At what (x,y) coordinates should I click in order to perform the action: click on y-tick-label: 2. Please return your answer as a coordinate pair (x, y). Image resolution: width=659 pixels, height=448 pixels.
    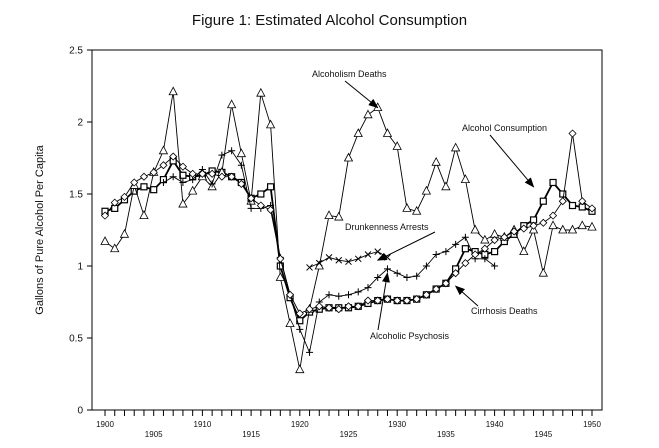
    Looking at the image, I should click on (80, 123).